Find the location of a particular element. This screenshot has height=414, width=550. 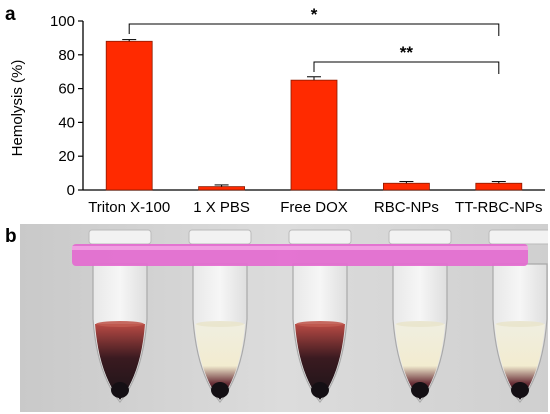

y-tick-label: 100 is located at coordinates (62, 21).